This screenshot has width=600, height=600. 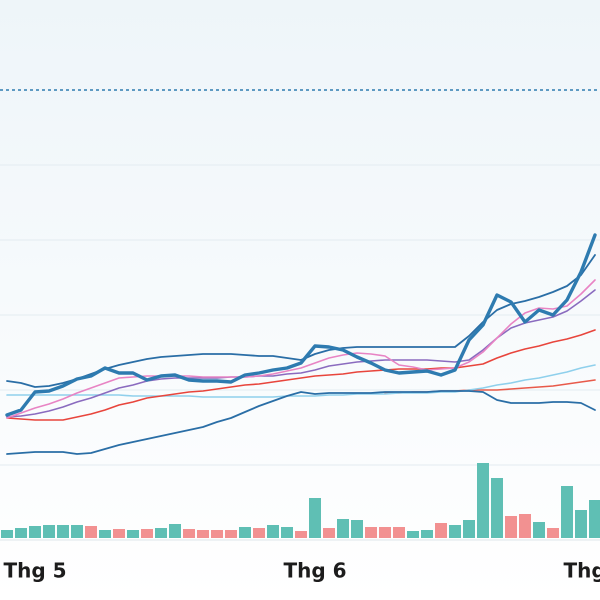 What do you see at coordinates (34, 571) in the screenshot?
I see `x-tick-label: Thg 5` at bounding box center [34, 571].